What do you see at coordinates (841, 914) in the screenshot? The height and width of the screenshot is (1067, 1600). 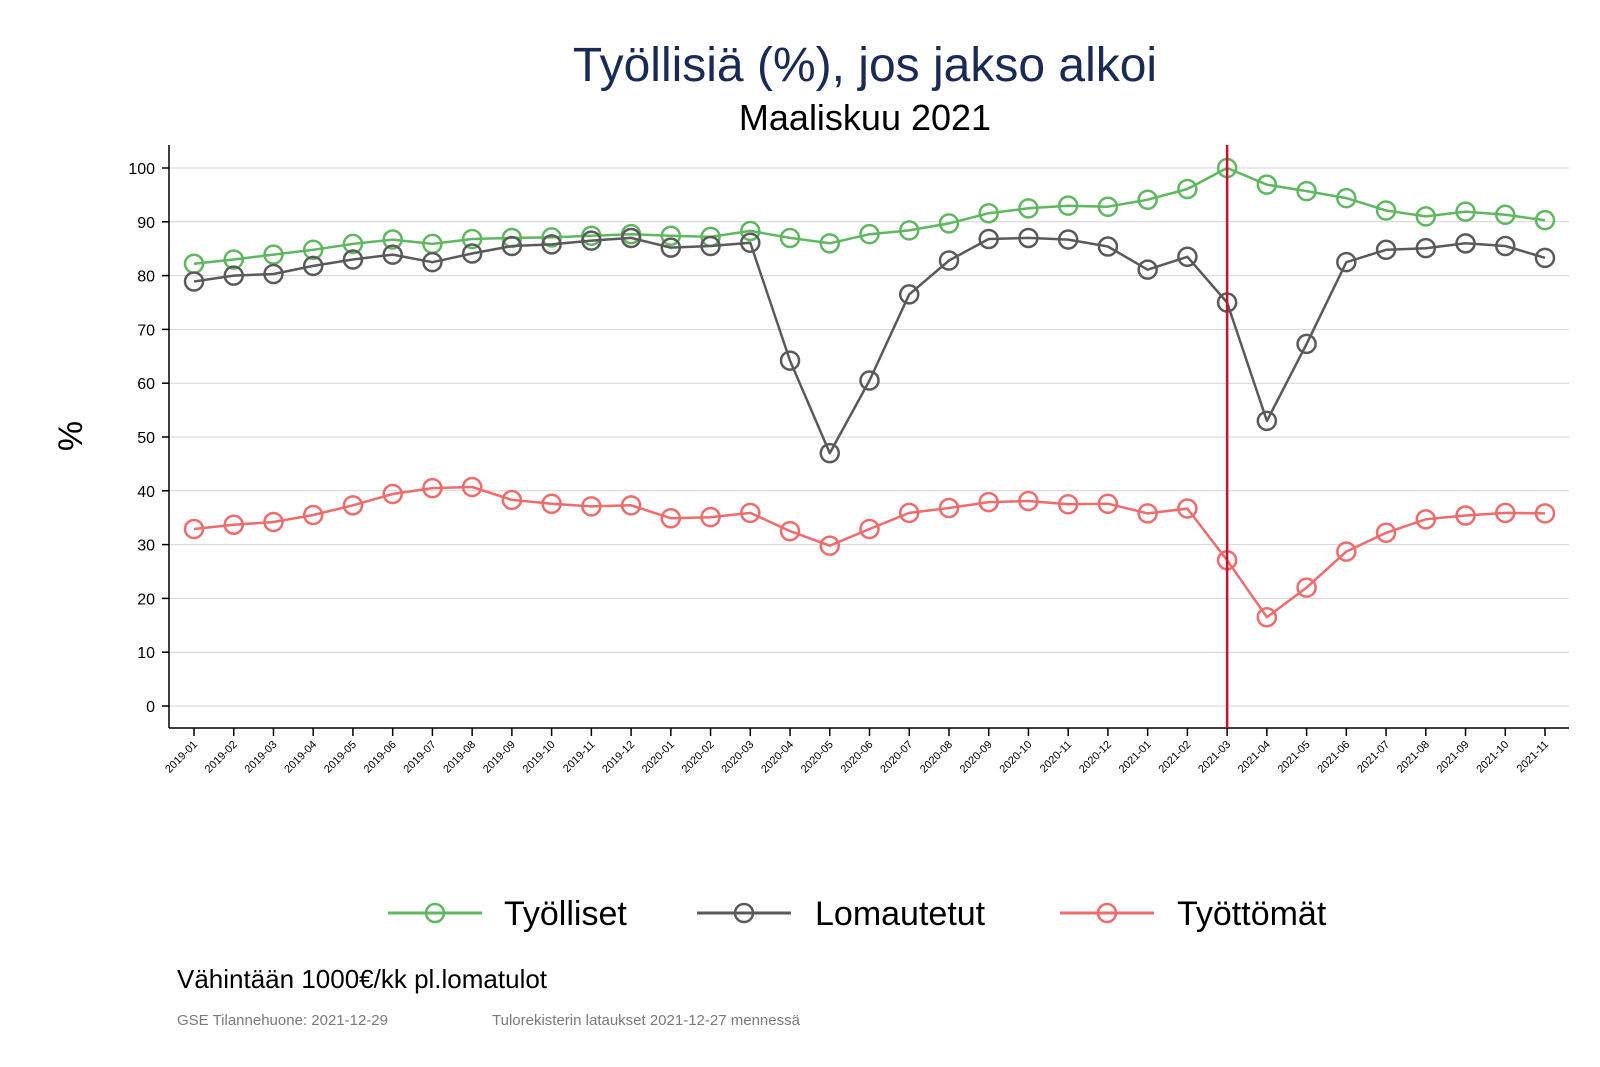 I see `legend-item-lomautetut: Lomautetut` at bounding box center [841, 914].